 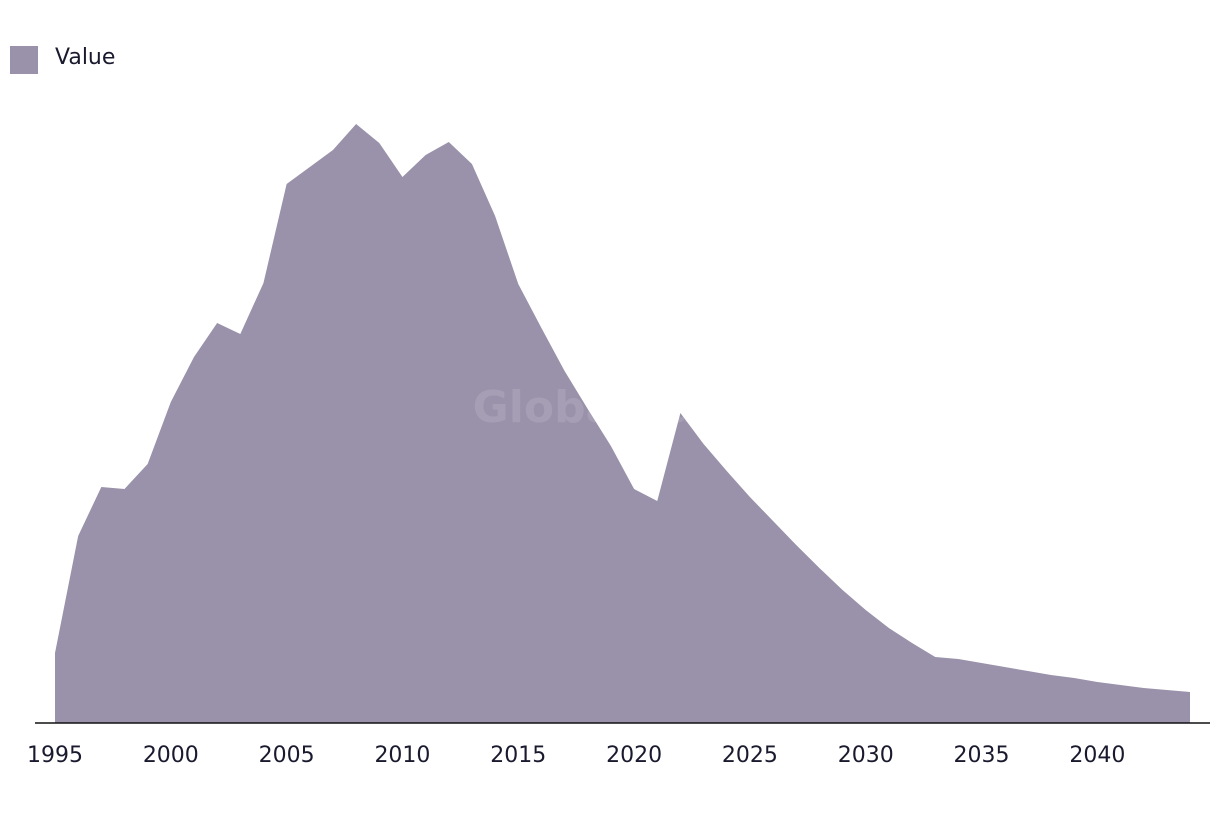 I want to click on x-tick-label: 2025, so click(x=750, y=755).